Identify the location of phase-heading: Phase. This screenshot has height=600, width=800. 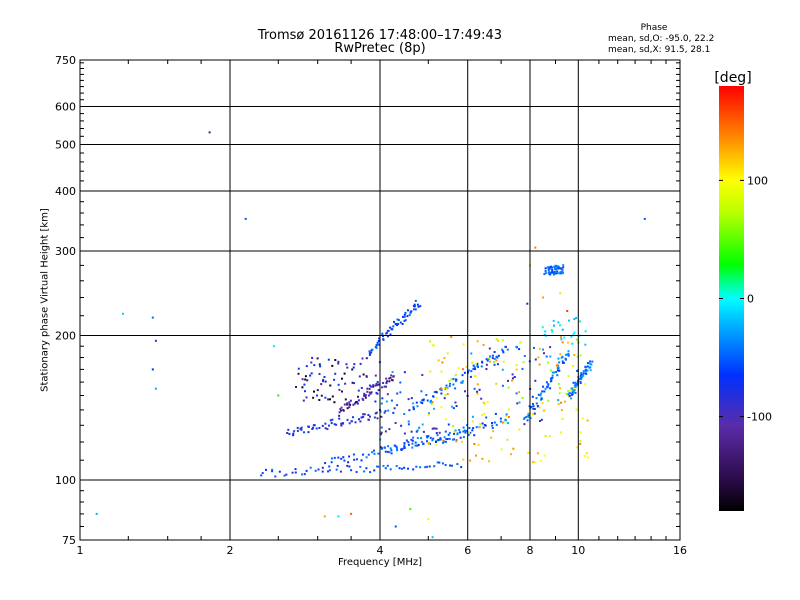
(654, 28).